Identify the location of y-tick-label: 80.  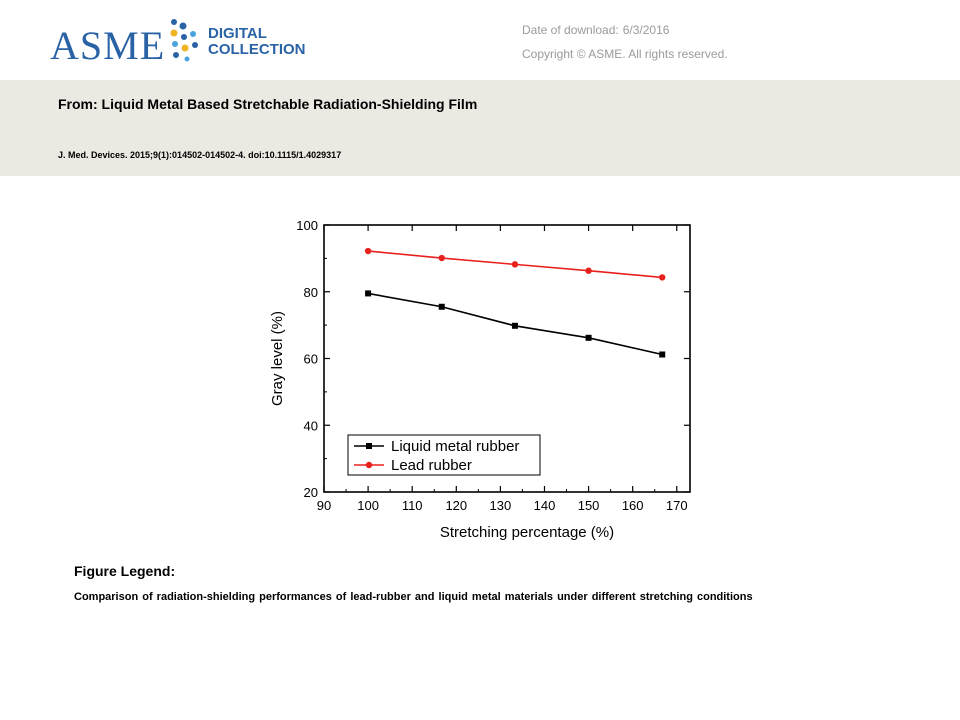
(311, 292).